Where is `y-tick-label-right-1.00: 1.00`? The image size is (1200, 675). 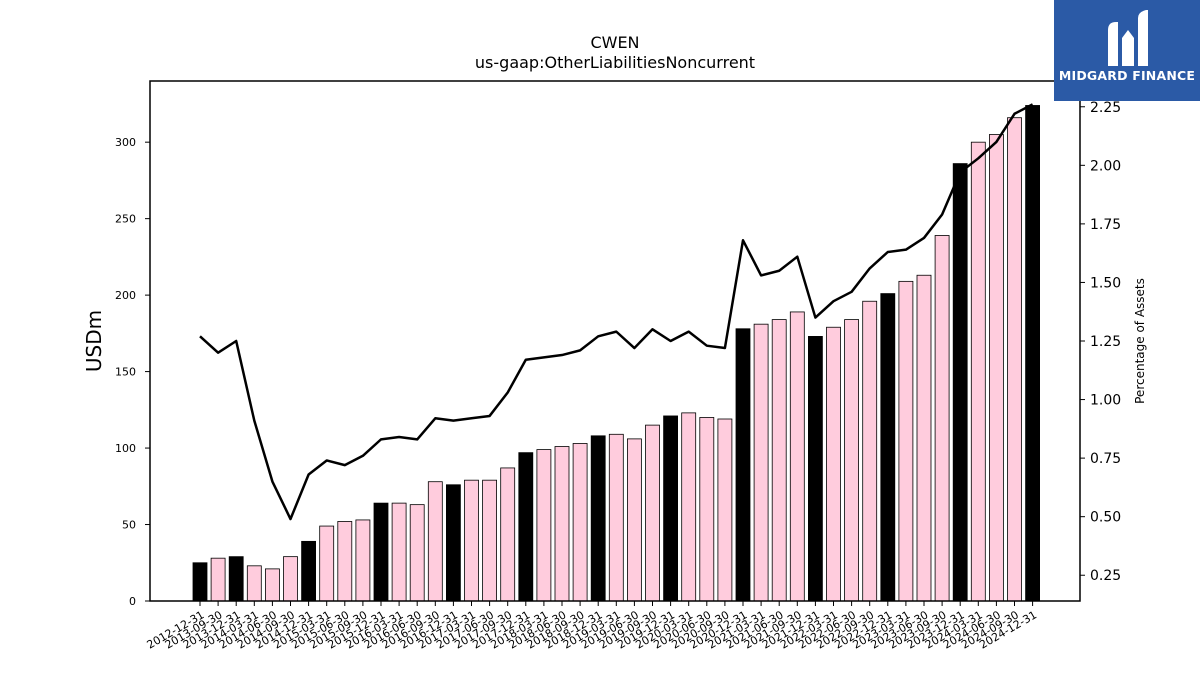
y-tick-label-right-1.00: 1.00 is located at coordinates (1105, 401).